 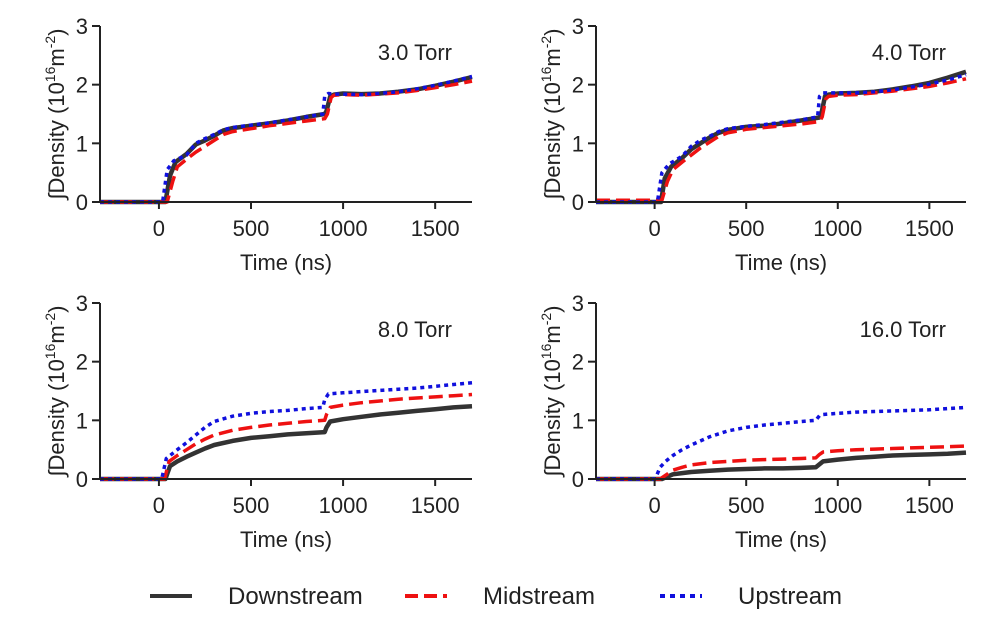 I want to click on pressure-annotation: 3.0 Torr, so click(x=415, y=52).